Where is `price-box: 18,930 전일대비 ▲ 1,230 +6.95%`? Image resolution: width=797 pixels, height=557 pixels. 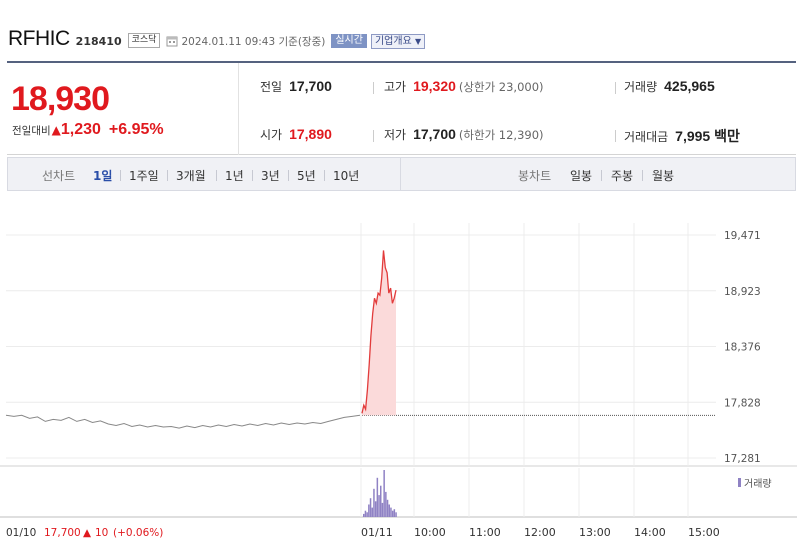
price-box: 18,930 전일대비 ▲ 1,230 +6.95% is located at coordinates (123, 109).